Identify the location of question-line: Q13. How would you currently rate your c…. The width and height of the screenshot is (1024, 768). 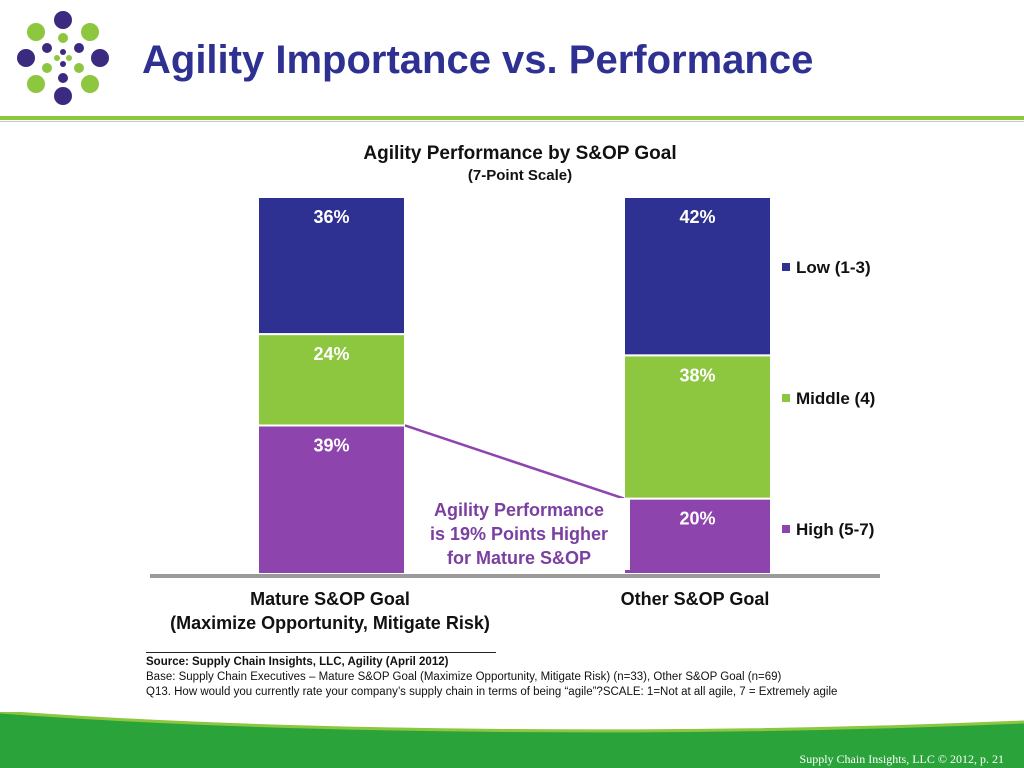
(492, 692).